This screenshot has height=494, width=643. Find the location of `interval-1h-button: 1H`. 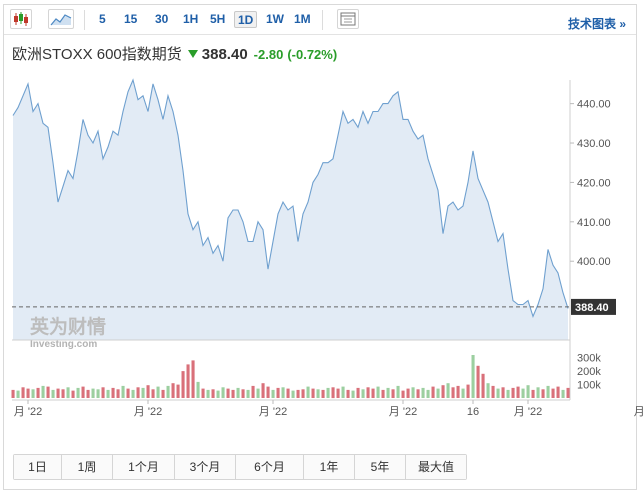

interval-1h-button: 1H is located at coordinates (191, 19).